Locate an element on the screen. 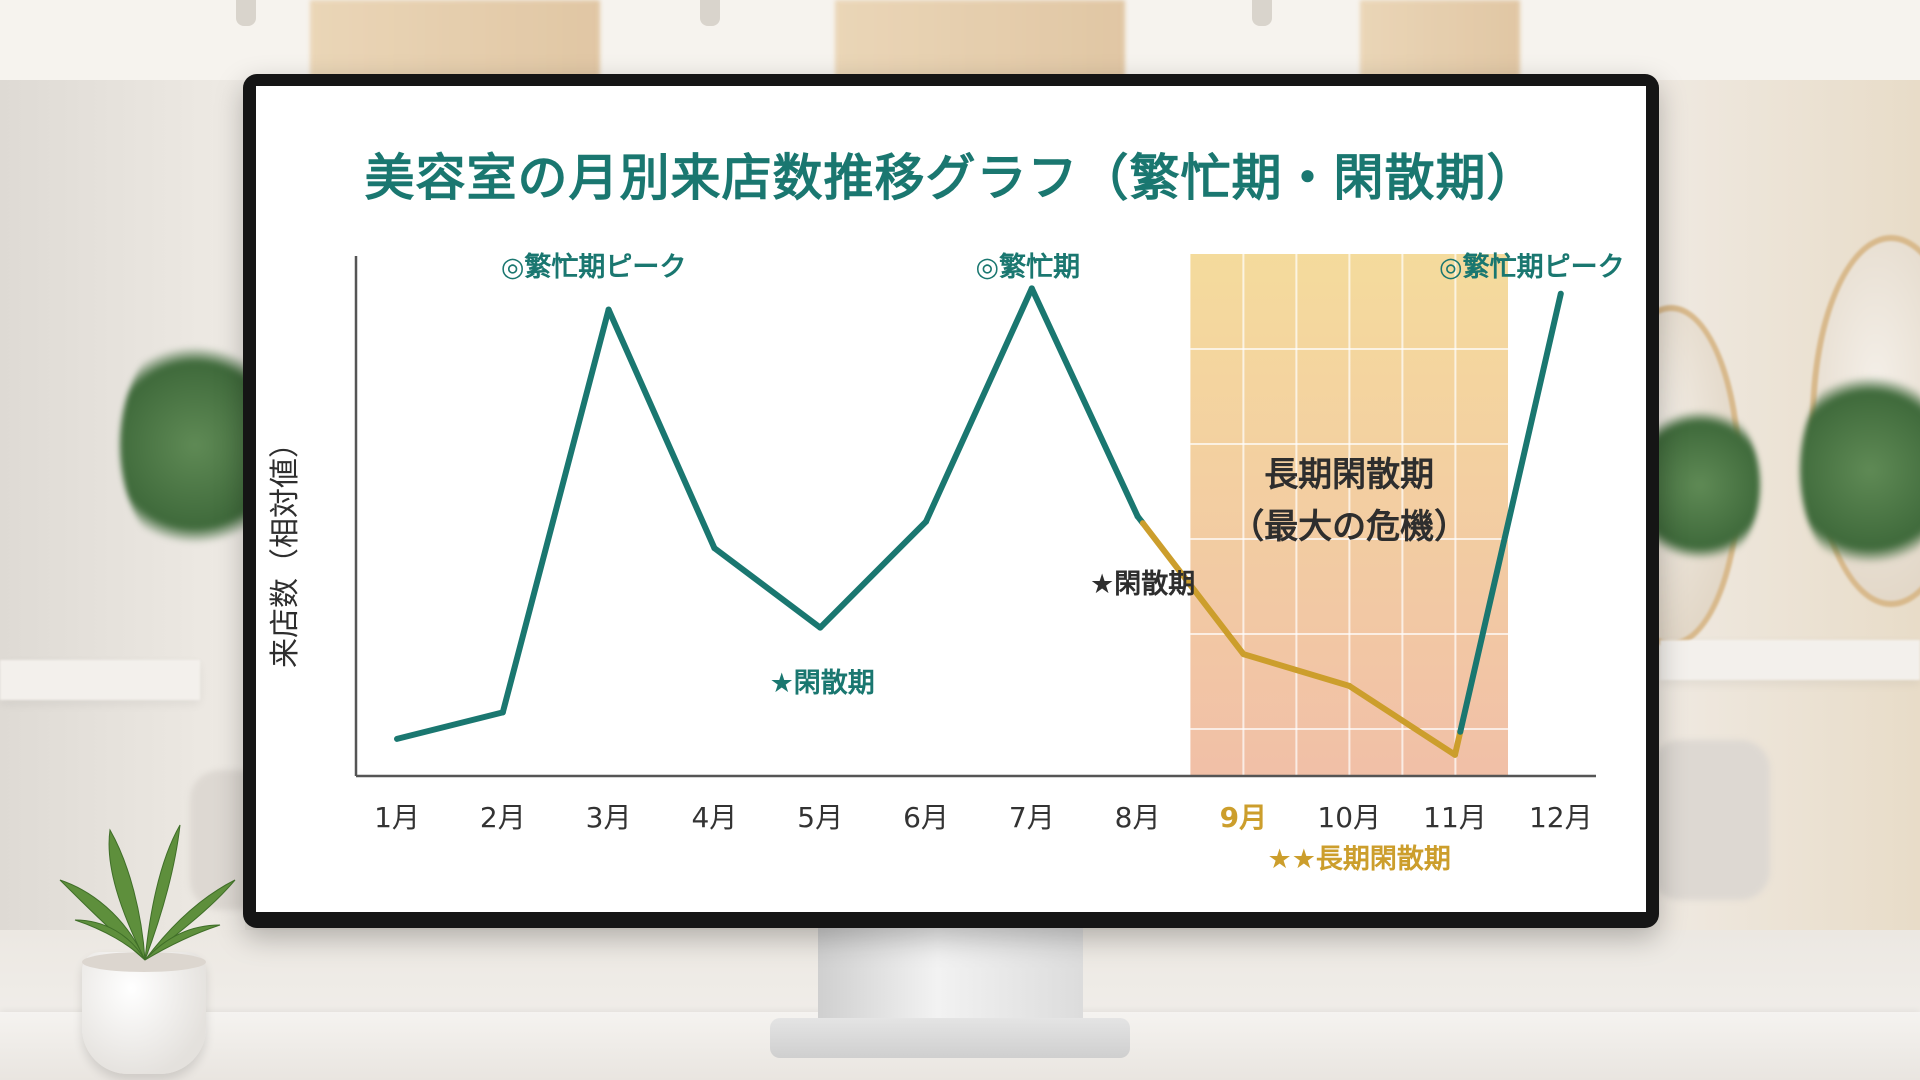 Image resolution: width=1920 pixels, height=1080 pixels. succulent-plant-icon is located at coordinates (147, 892).